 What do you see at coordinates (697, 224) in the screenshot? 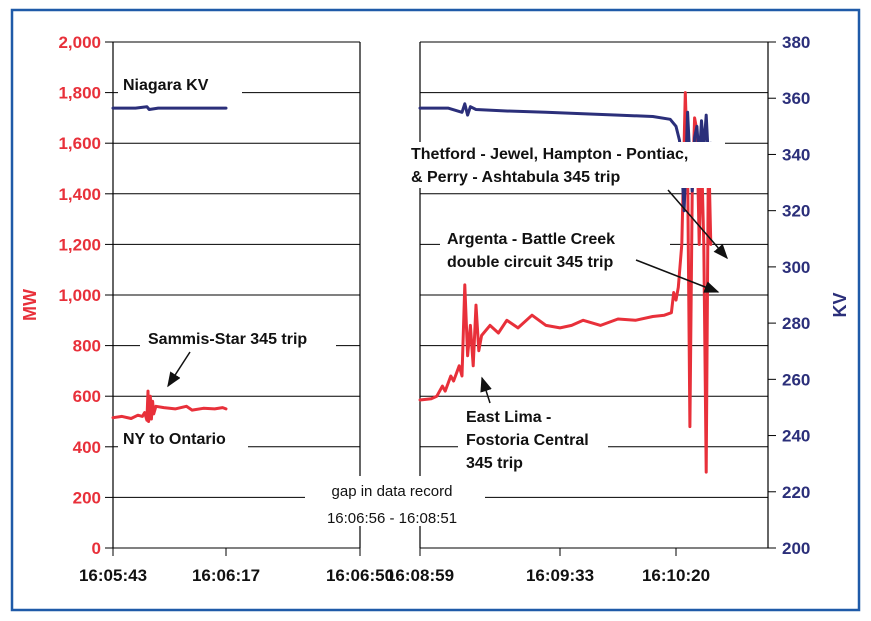
I see `arrow-thetford` at bounding box center [697, 224].